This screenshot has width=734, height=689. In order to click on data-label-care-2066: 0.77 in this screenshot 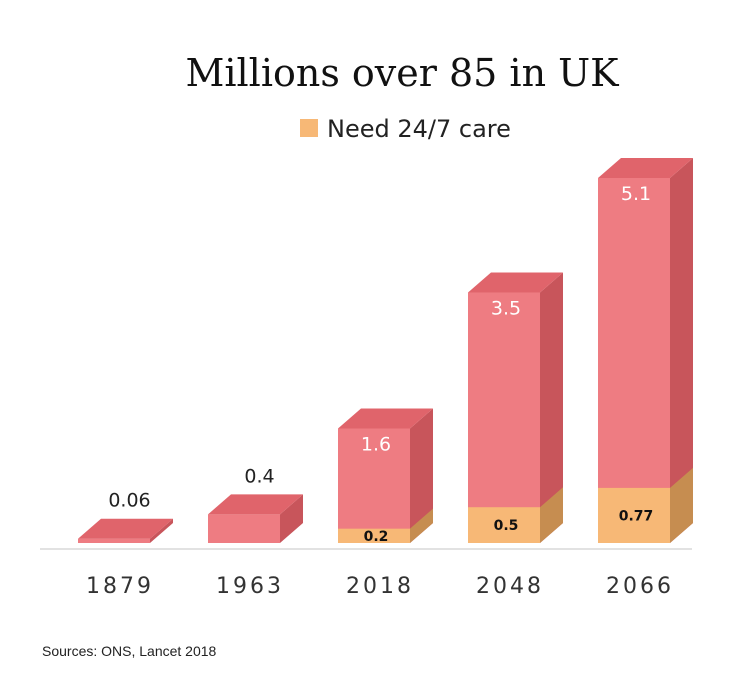, I will do `click(636, 516)`.